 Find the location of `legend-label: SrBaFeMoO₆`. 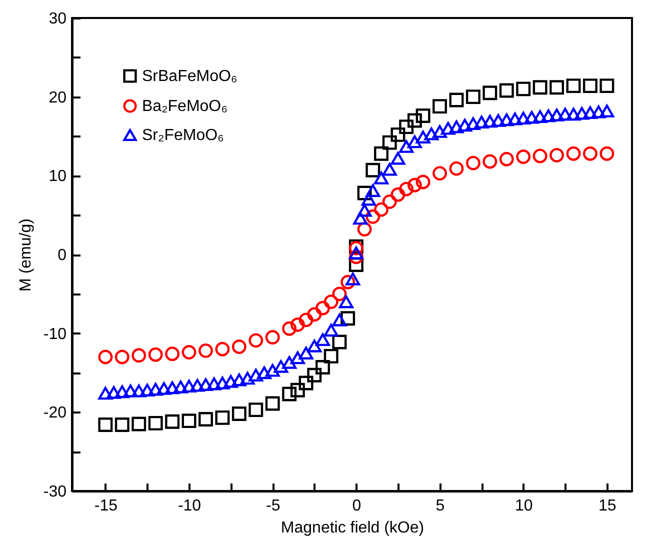

legend-label: SrBaFeMoO₆ is located at coordinates (190, 76).